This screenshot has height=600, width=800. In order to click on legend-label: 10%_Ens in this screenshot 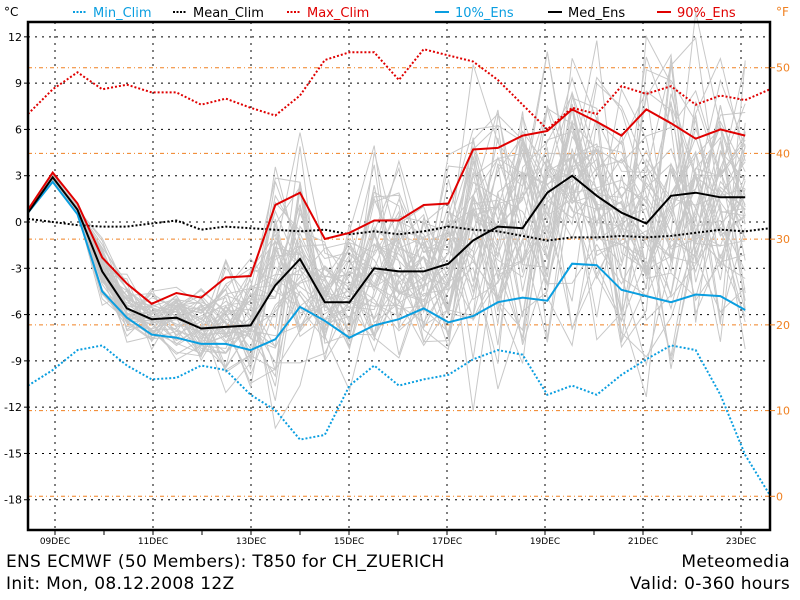, I will do `click(484, 13)`.